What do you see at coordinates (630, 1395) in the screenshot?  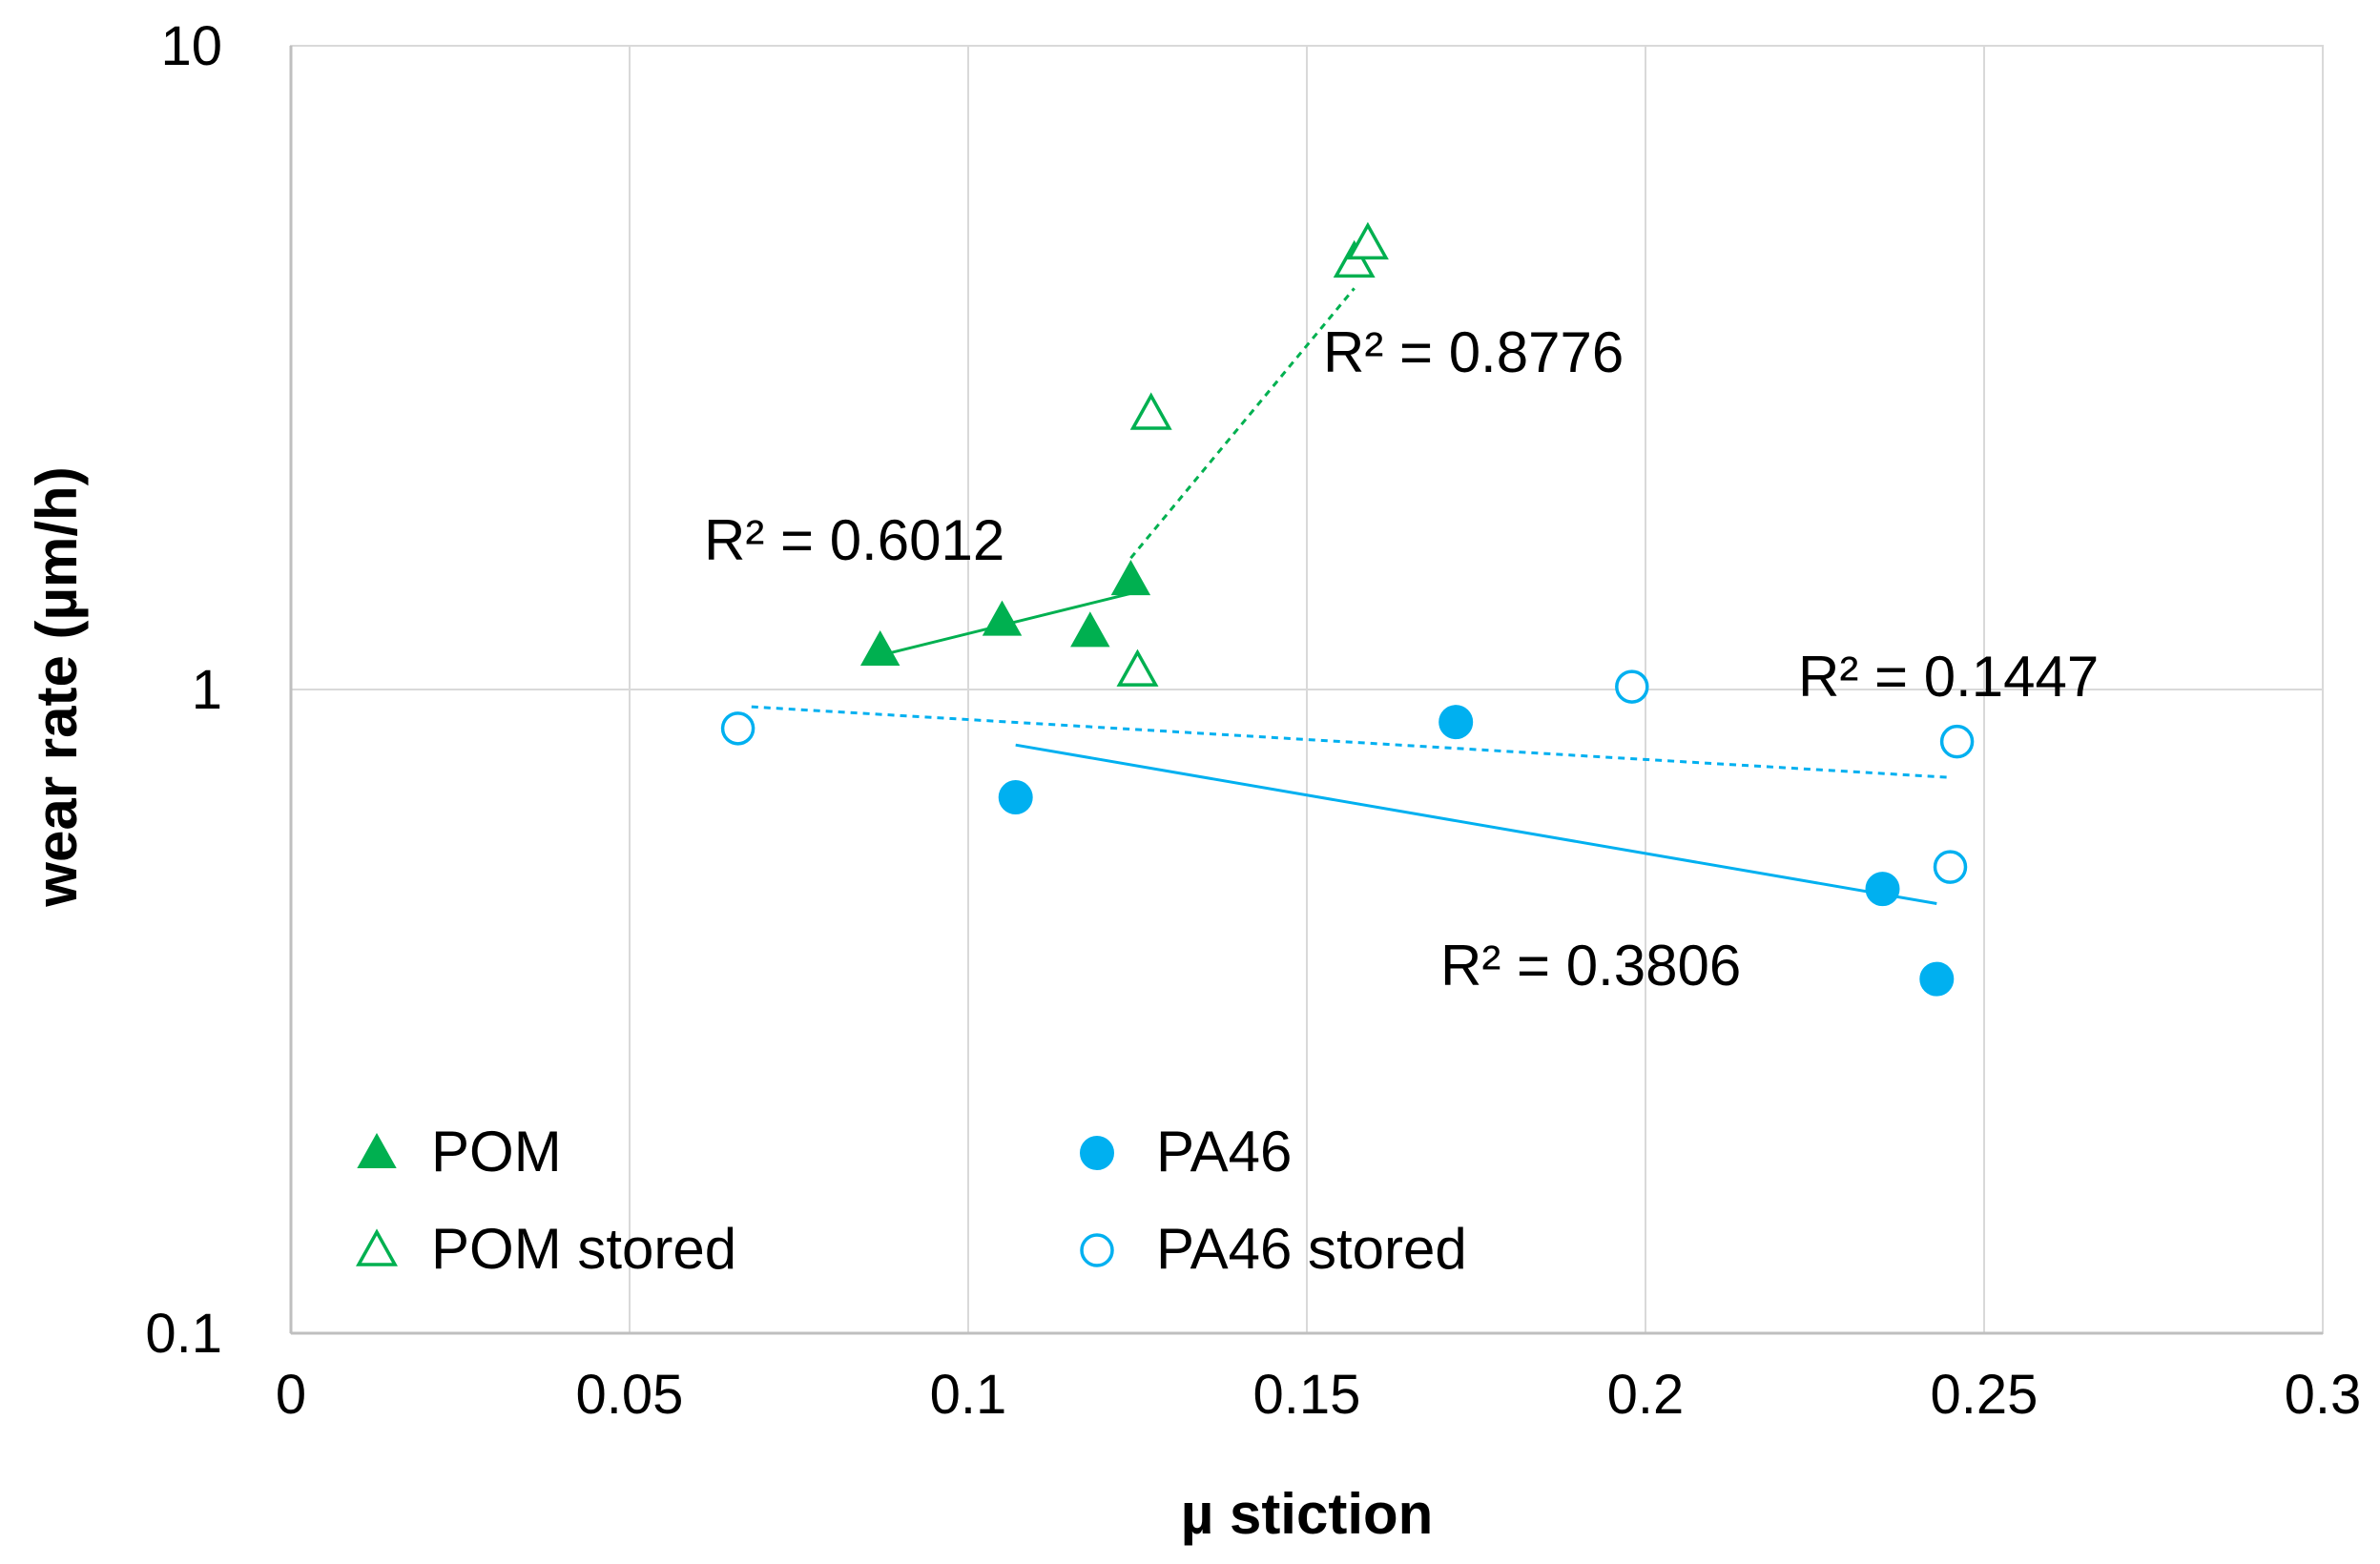 I see `x-tick-label: 0.05` at bounding box center [630, 1395].